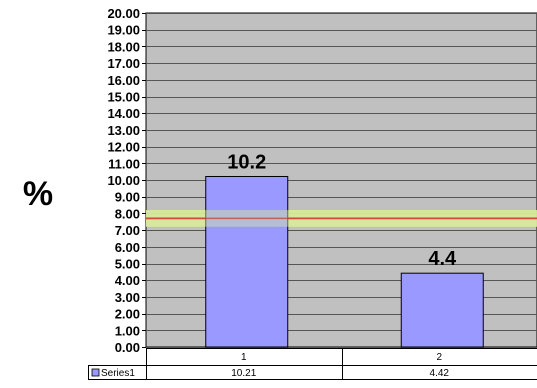  Describe the element at coordinates (38, 194) in the screenshot. I see `y-axis-label: %` at that location.